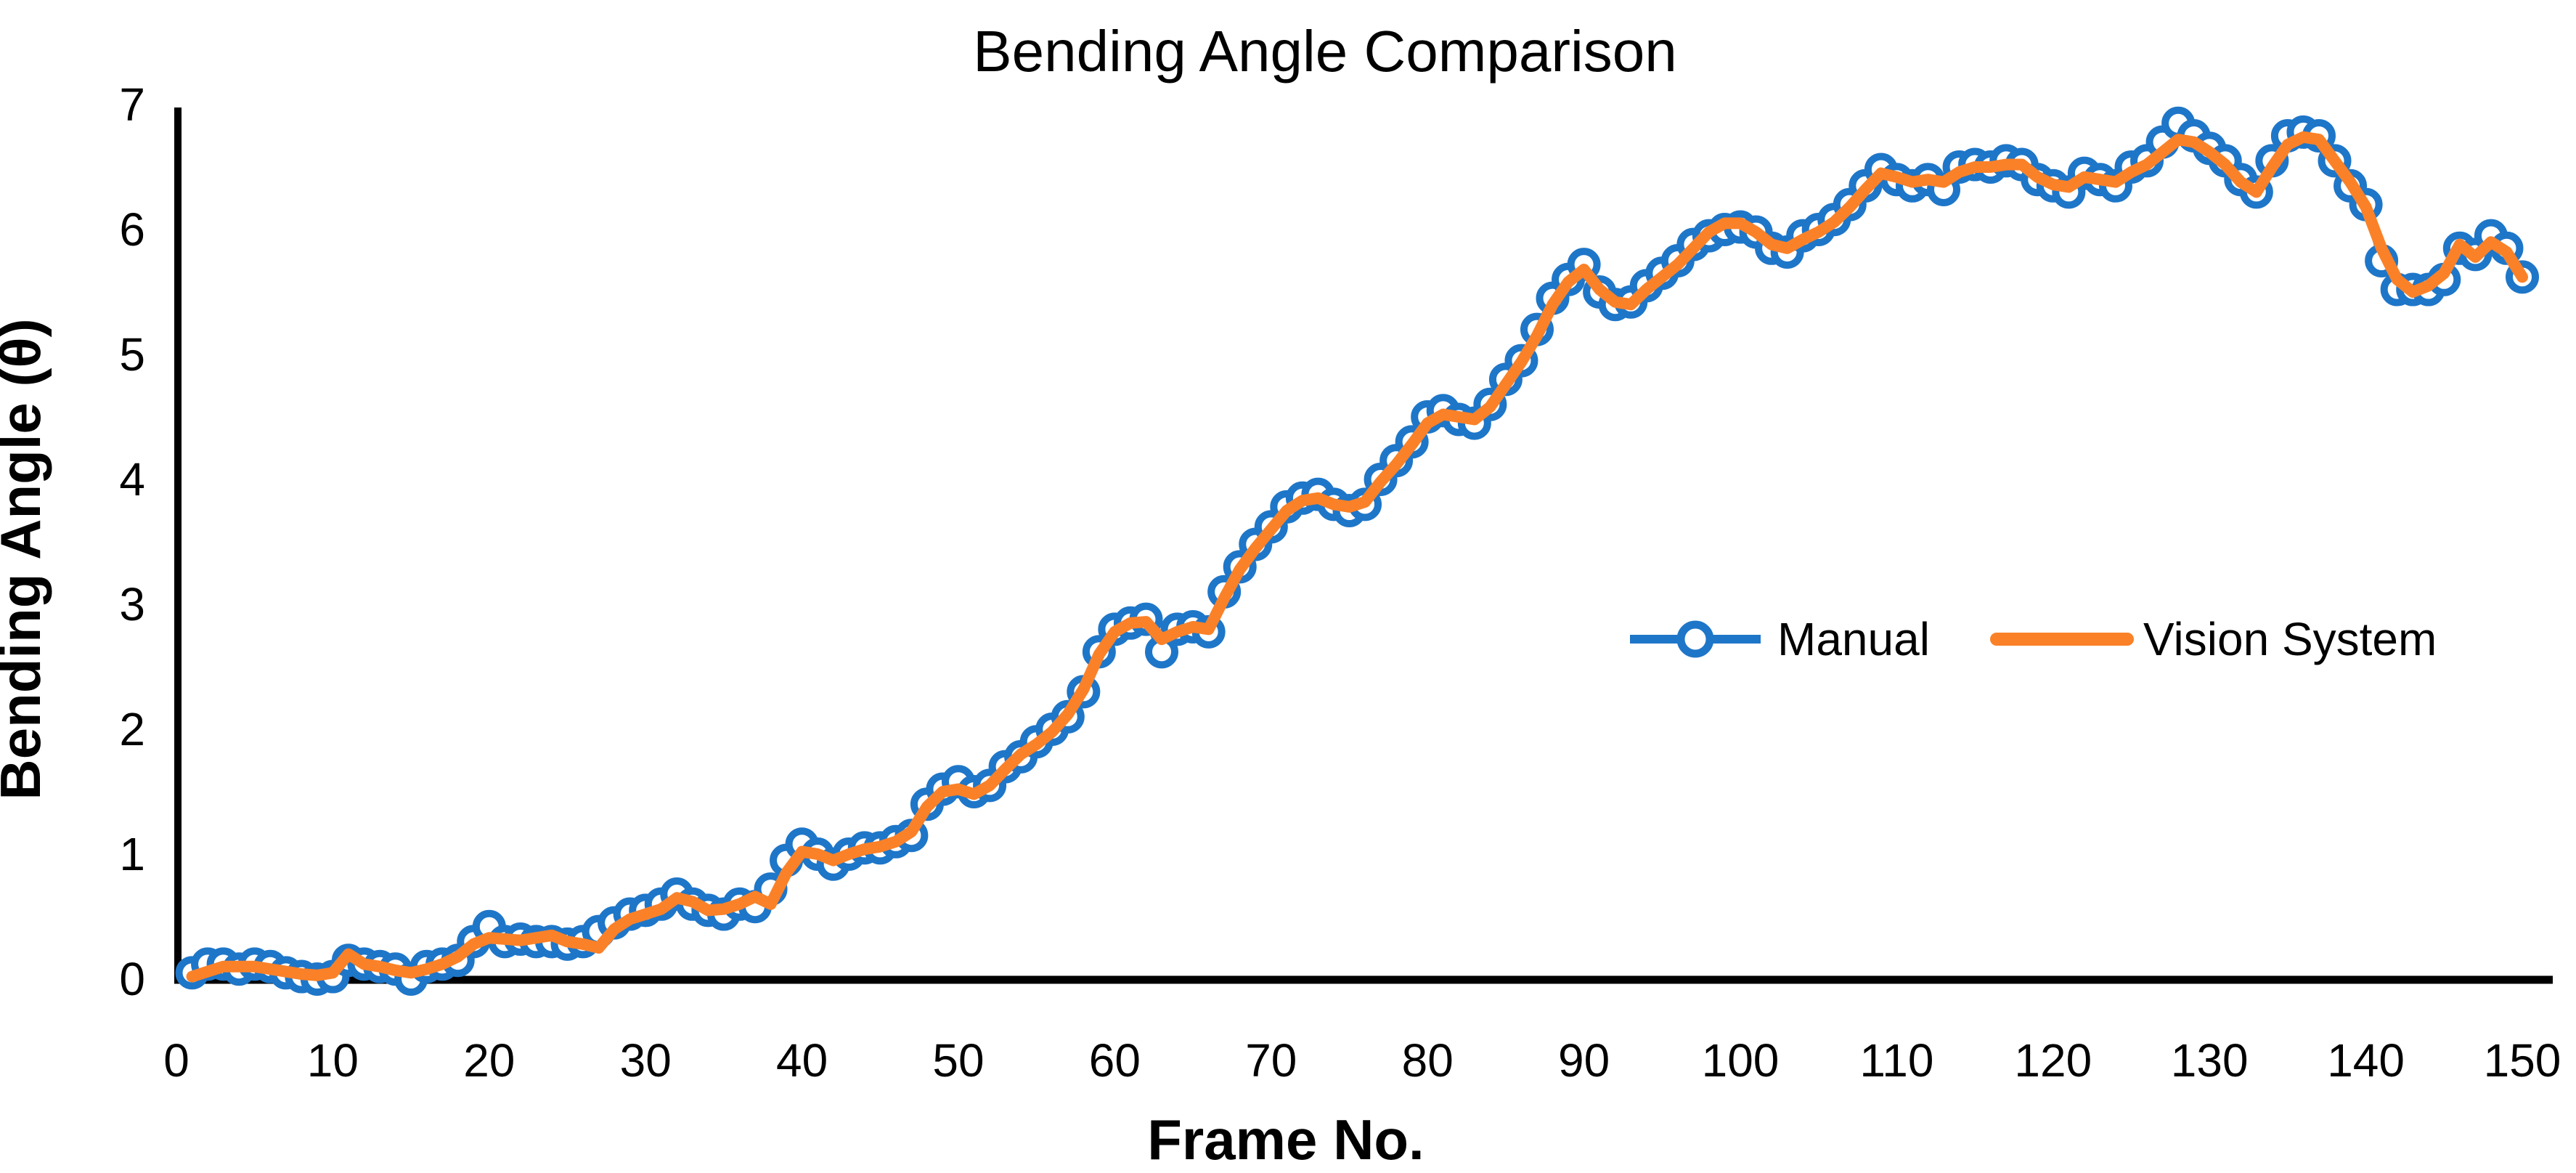 The image size is (2576, 1173). What do you see at coordinates (1584, 1060) in the screenshot?
I see `x-tick-label: 90` at bounding box center [1584, 1060].